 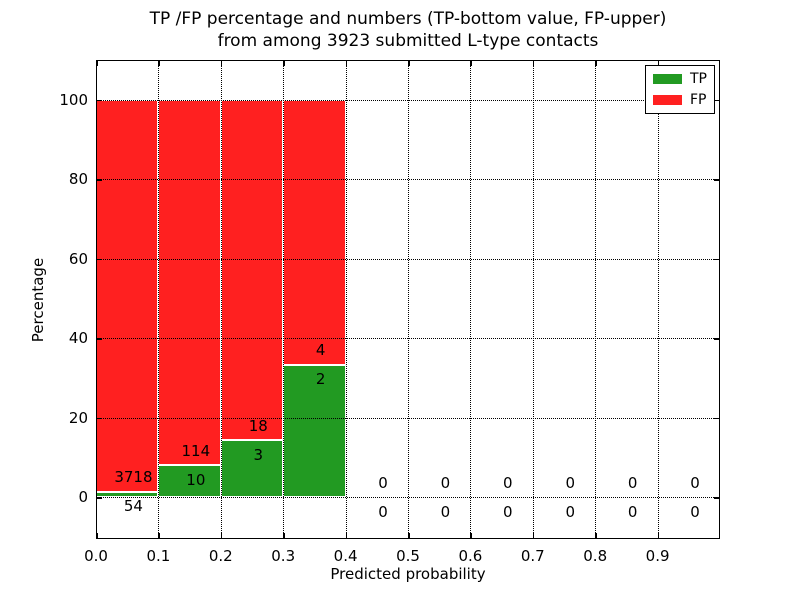 What do you see at coordinates (345, 556) in the screenshot?
I see `x-tick-label: 0.4` at bounding box center [345, 556].